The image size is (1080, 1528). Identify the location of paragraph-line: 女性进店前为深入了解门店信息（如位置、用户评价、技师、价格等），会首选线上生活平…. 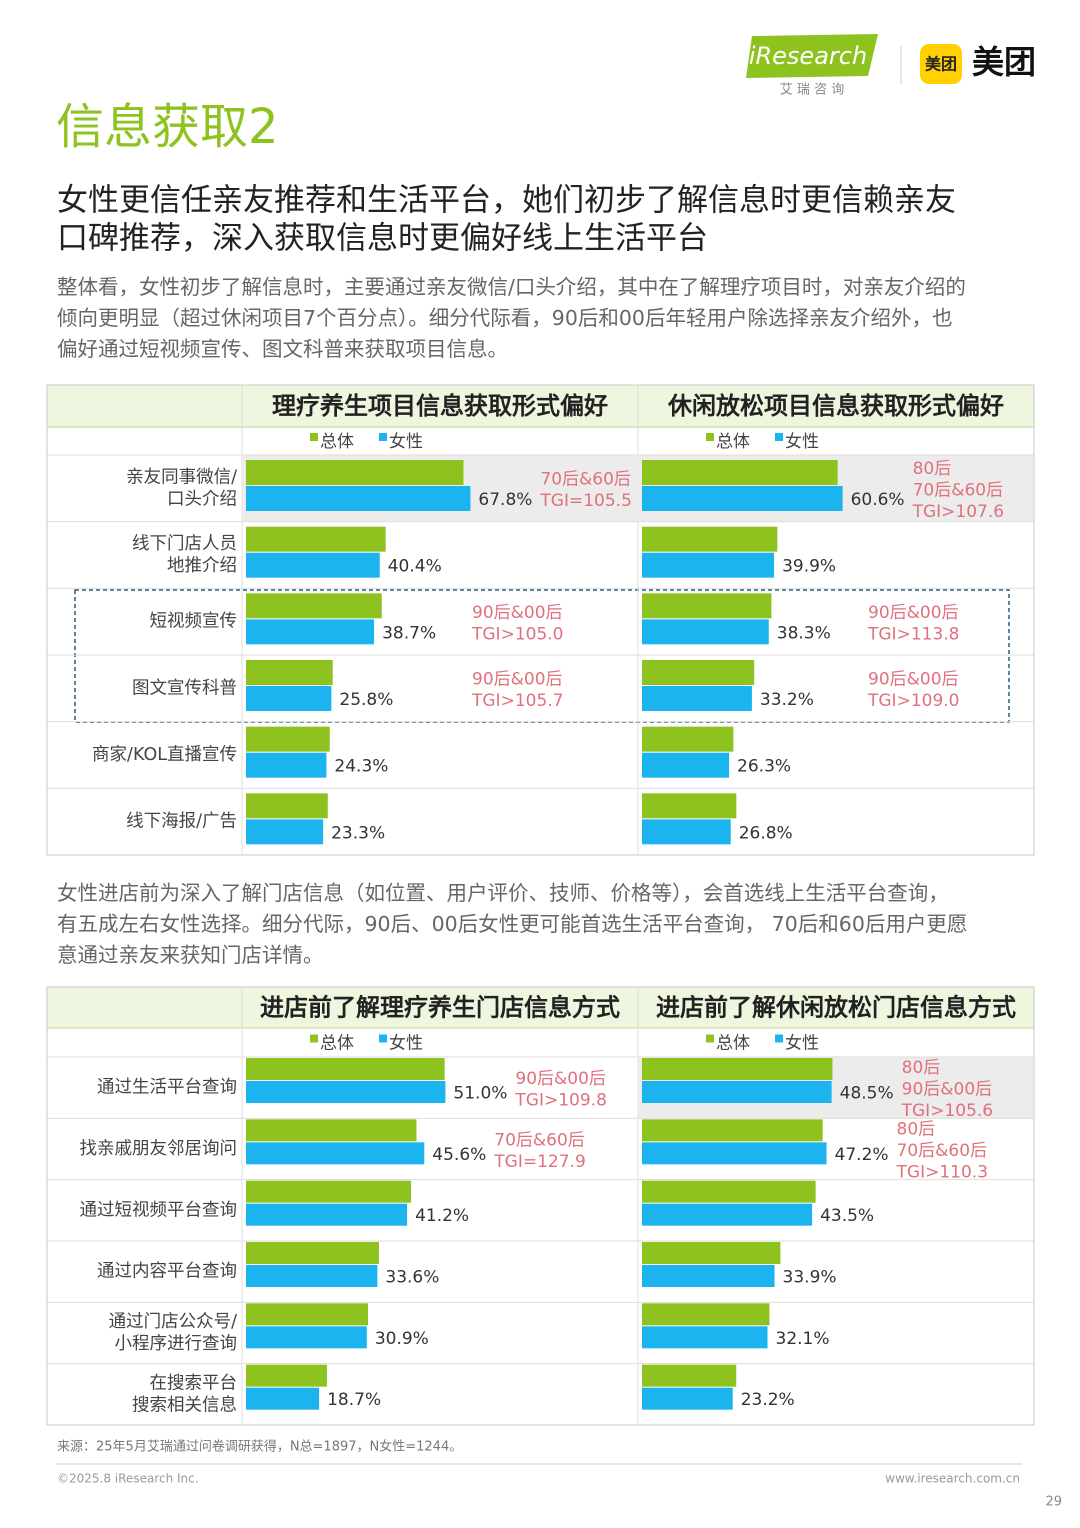
(503, 893).